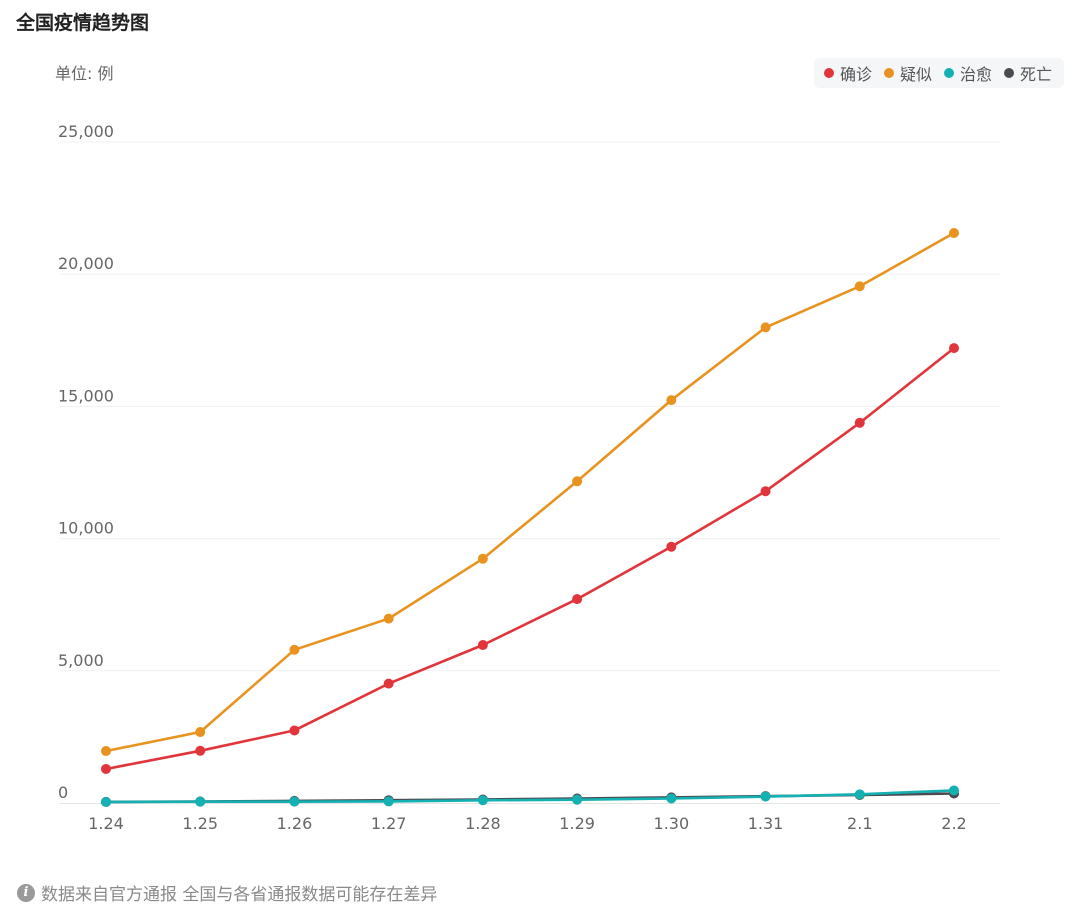 Image resolution: width=1080 pixels, height=916 pixels. What do you see at coordinates (388, 618) in the screenshot?
I see `point-疑似-1.27` at bounding box center [388, 618].